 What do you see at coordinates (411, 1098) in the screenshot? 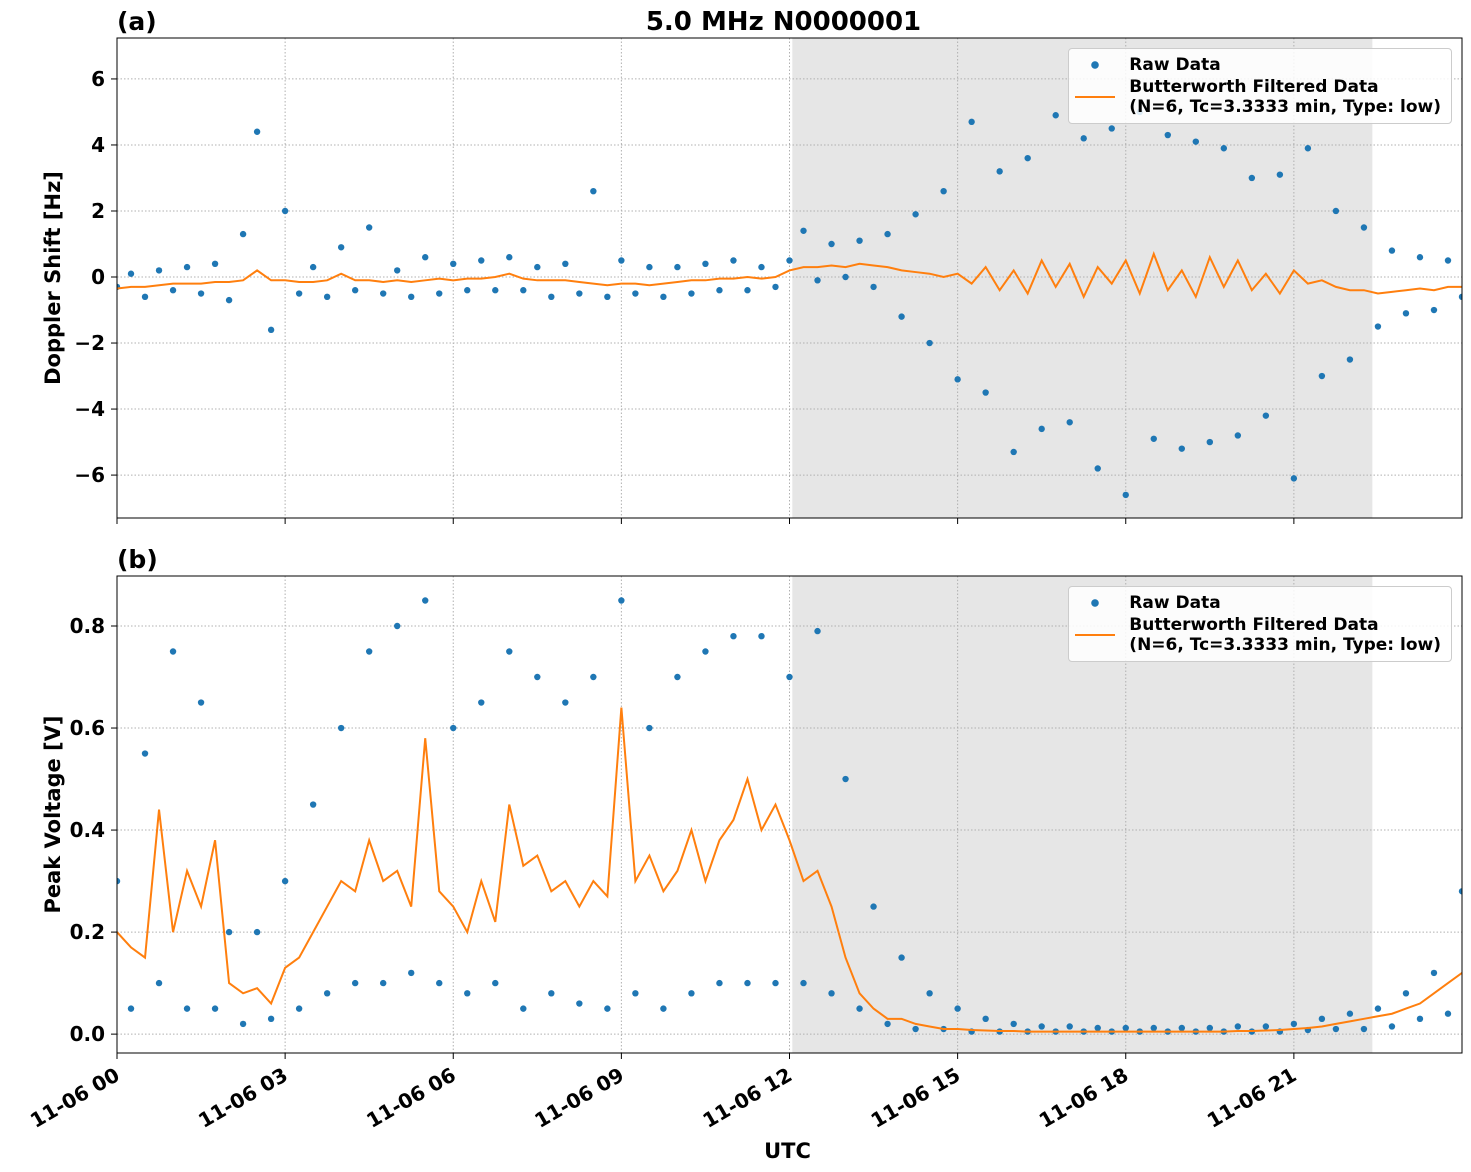
I see `x-tick-label: 11-06 06` at bounding box center [411, 1098].